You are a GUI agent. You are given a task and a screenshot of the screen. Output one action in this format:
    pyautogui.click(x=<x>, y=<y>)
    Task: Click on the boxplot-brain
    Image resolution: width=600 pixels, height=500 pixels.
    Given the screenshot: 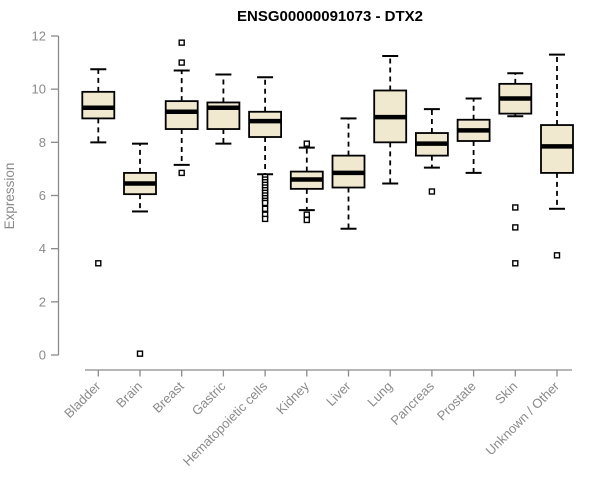 What is the action you would take?
    pyautogui.click(x=140, y=249)
    